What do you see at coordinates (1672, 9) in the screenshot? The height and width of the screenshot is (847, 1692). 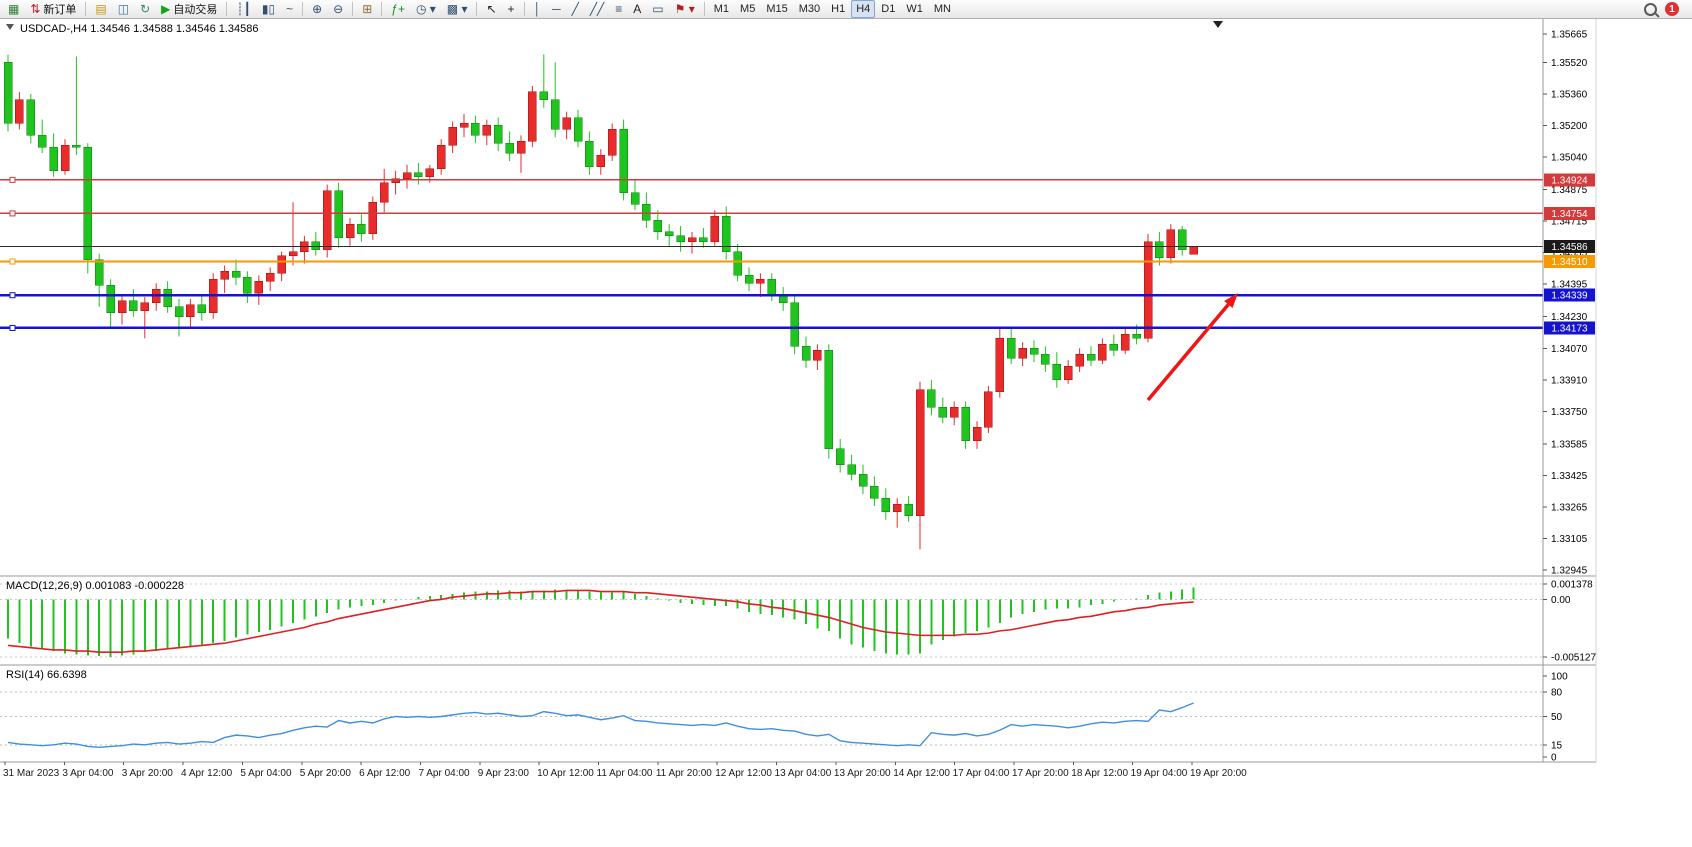 I see `notification-badge: 1` at bounding box center [1672, 9].